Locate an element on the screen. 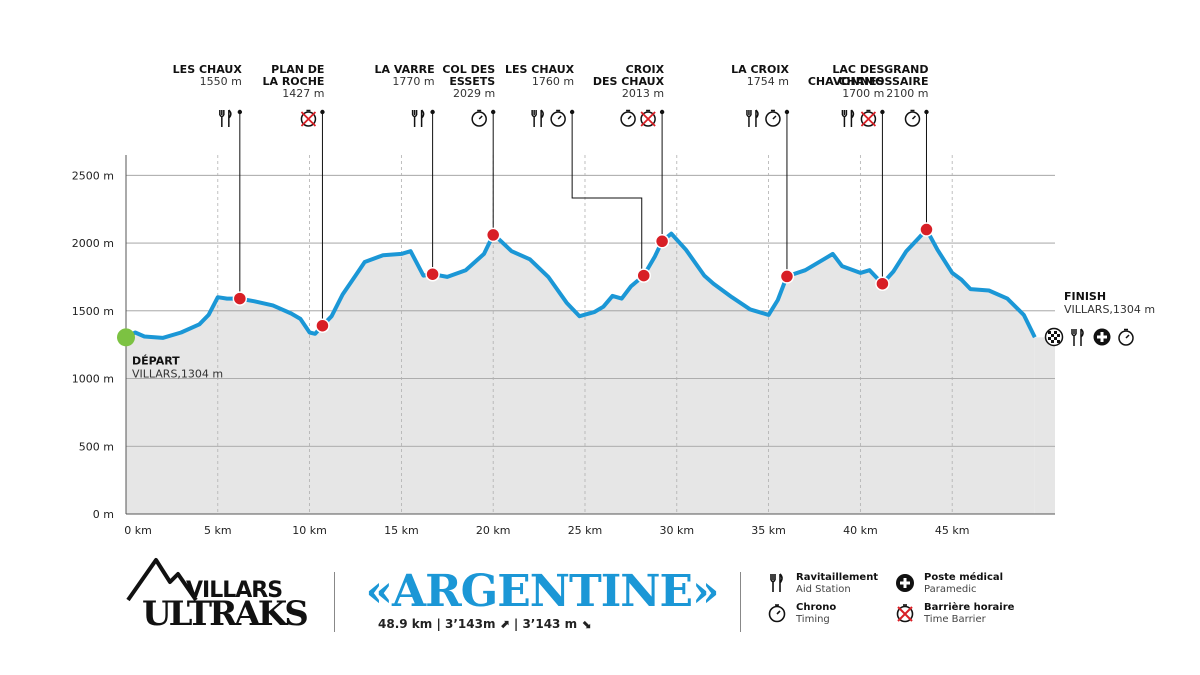  waypoint-name: PLAN DE is located at coordinates (297, 69).